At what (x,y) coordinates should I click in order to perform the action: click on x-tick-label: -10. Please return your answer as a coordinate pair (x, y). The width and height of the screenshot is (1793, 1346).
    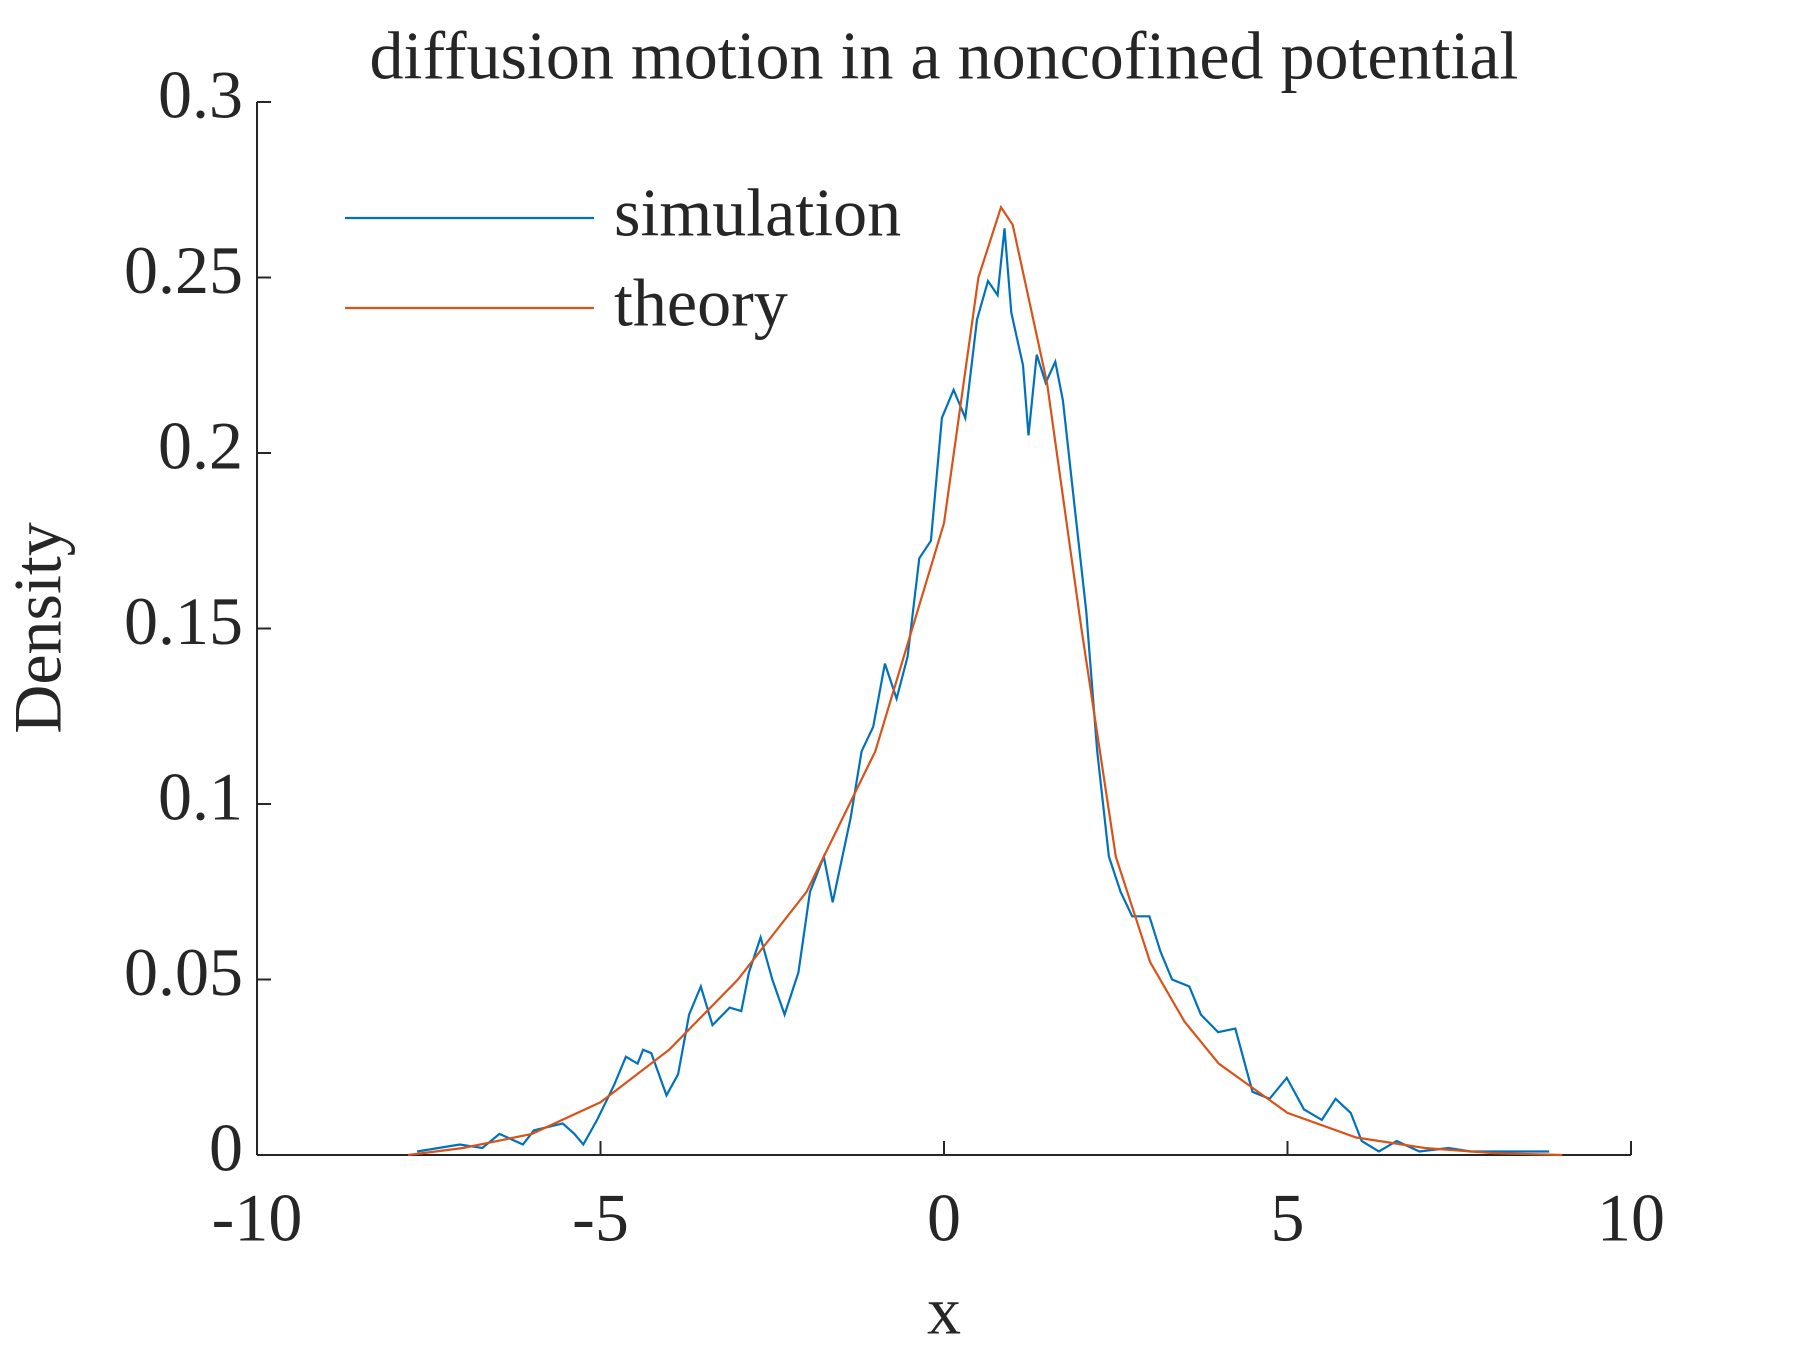
    Looking at the image, I should click on (257, 1218).